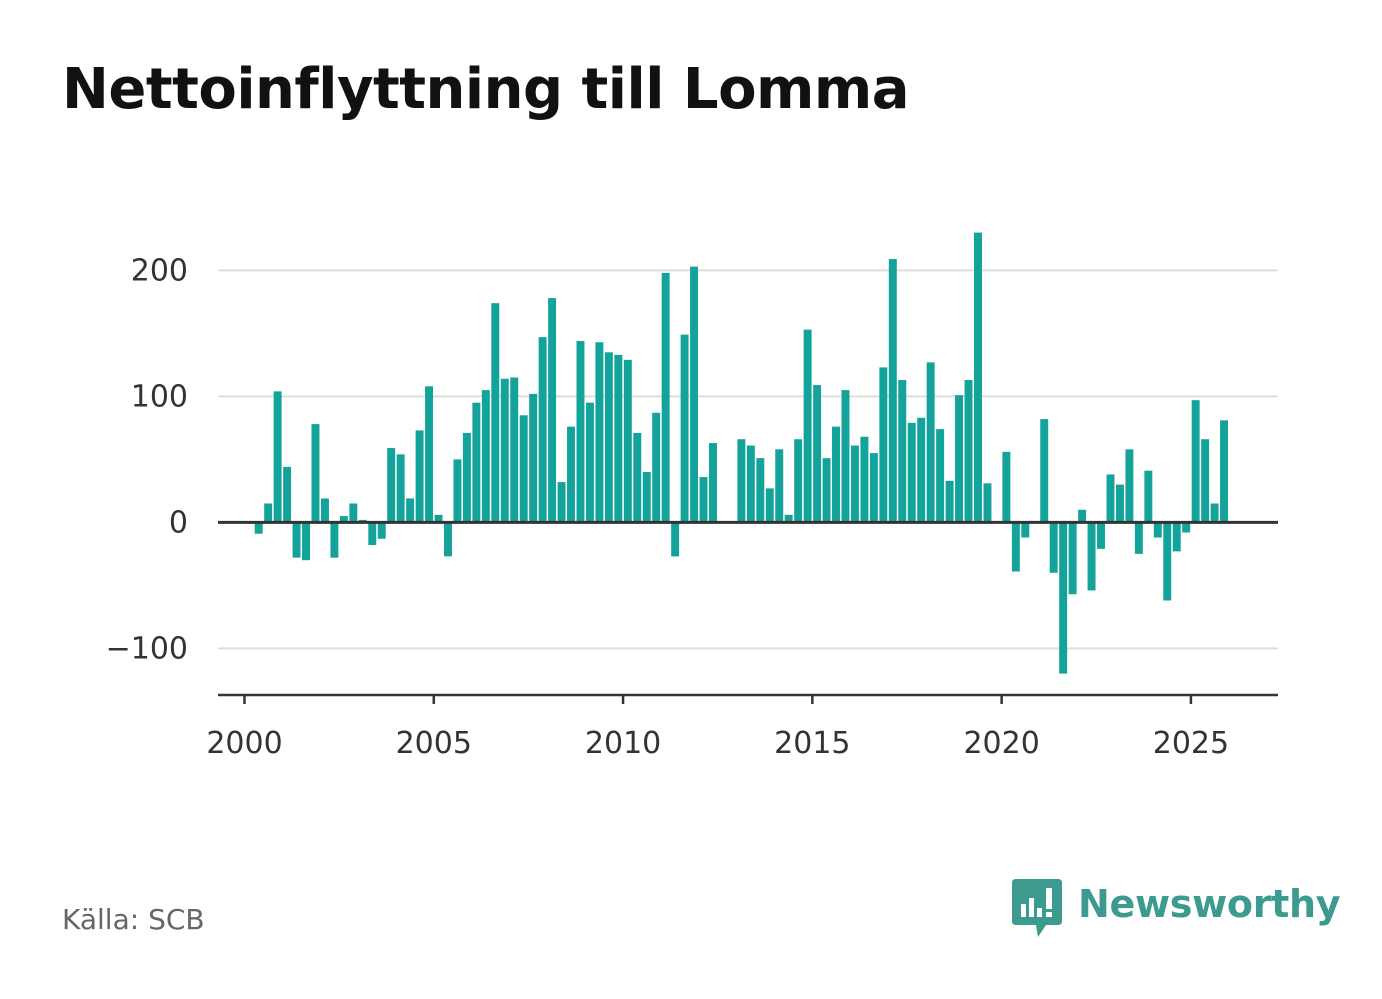  What do you see at coordinates (133, 919) in the screenshot?
I see `source-note: Källa: SCB` at bounding box center [133, 919].